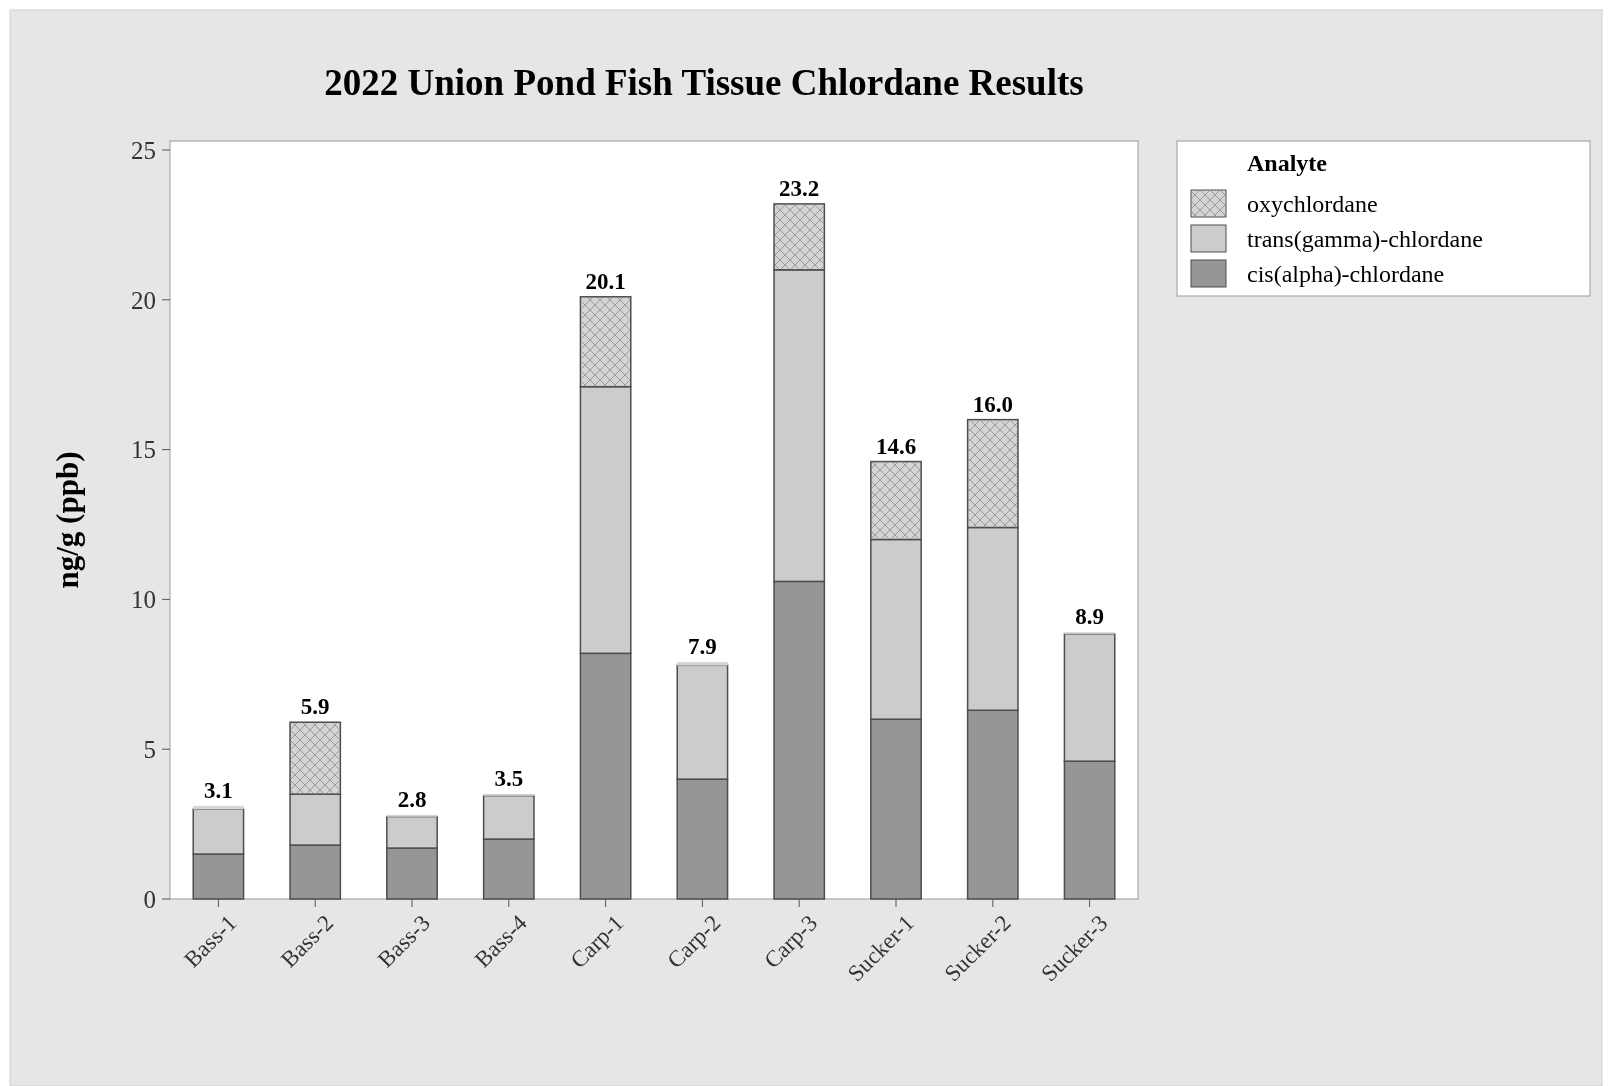 The height and width of the screenshot is (1086, 1612). Describe the element at coordinates (218, 791) in the screenshot. I see `total-label: 3.1` at that location.